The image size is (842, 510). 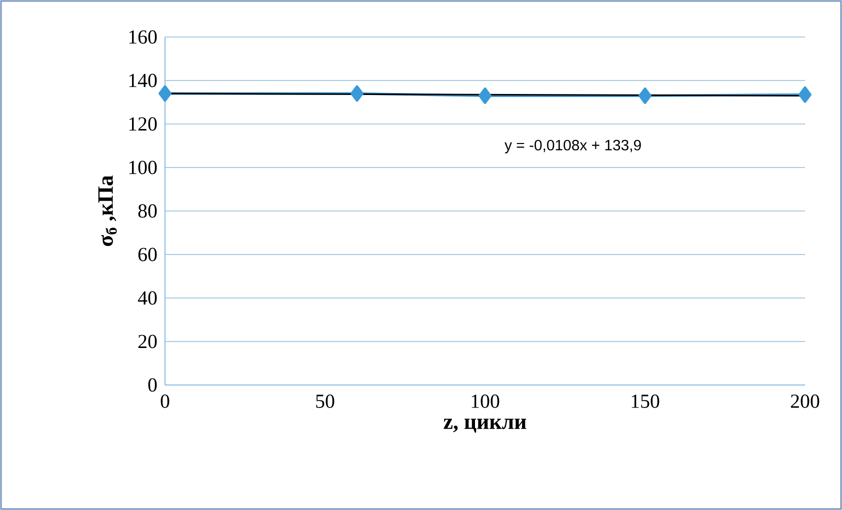 I want to click on y-tick-label: 140, so click(x=143, y=81).